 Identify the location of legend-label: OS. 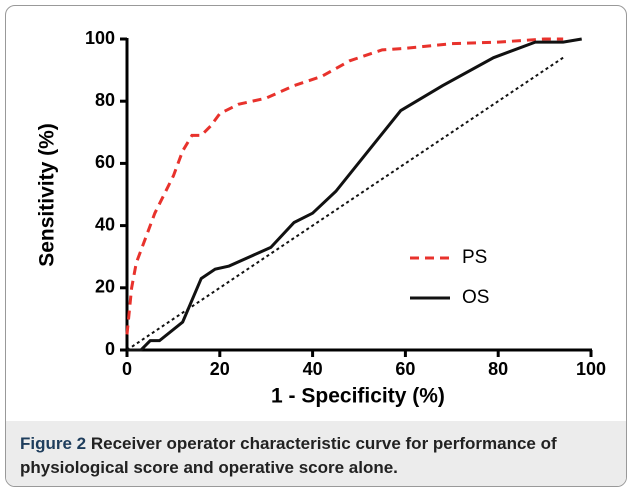
(475, 297).